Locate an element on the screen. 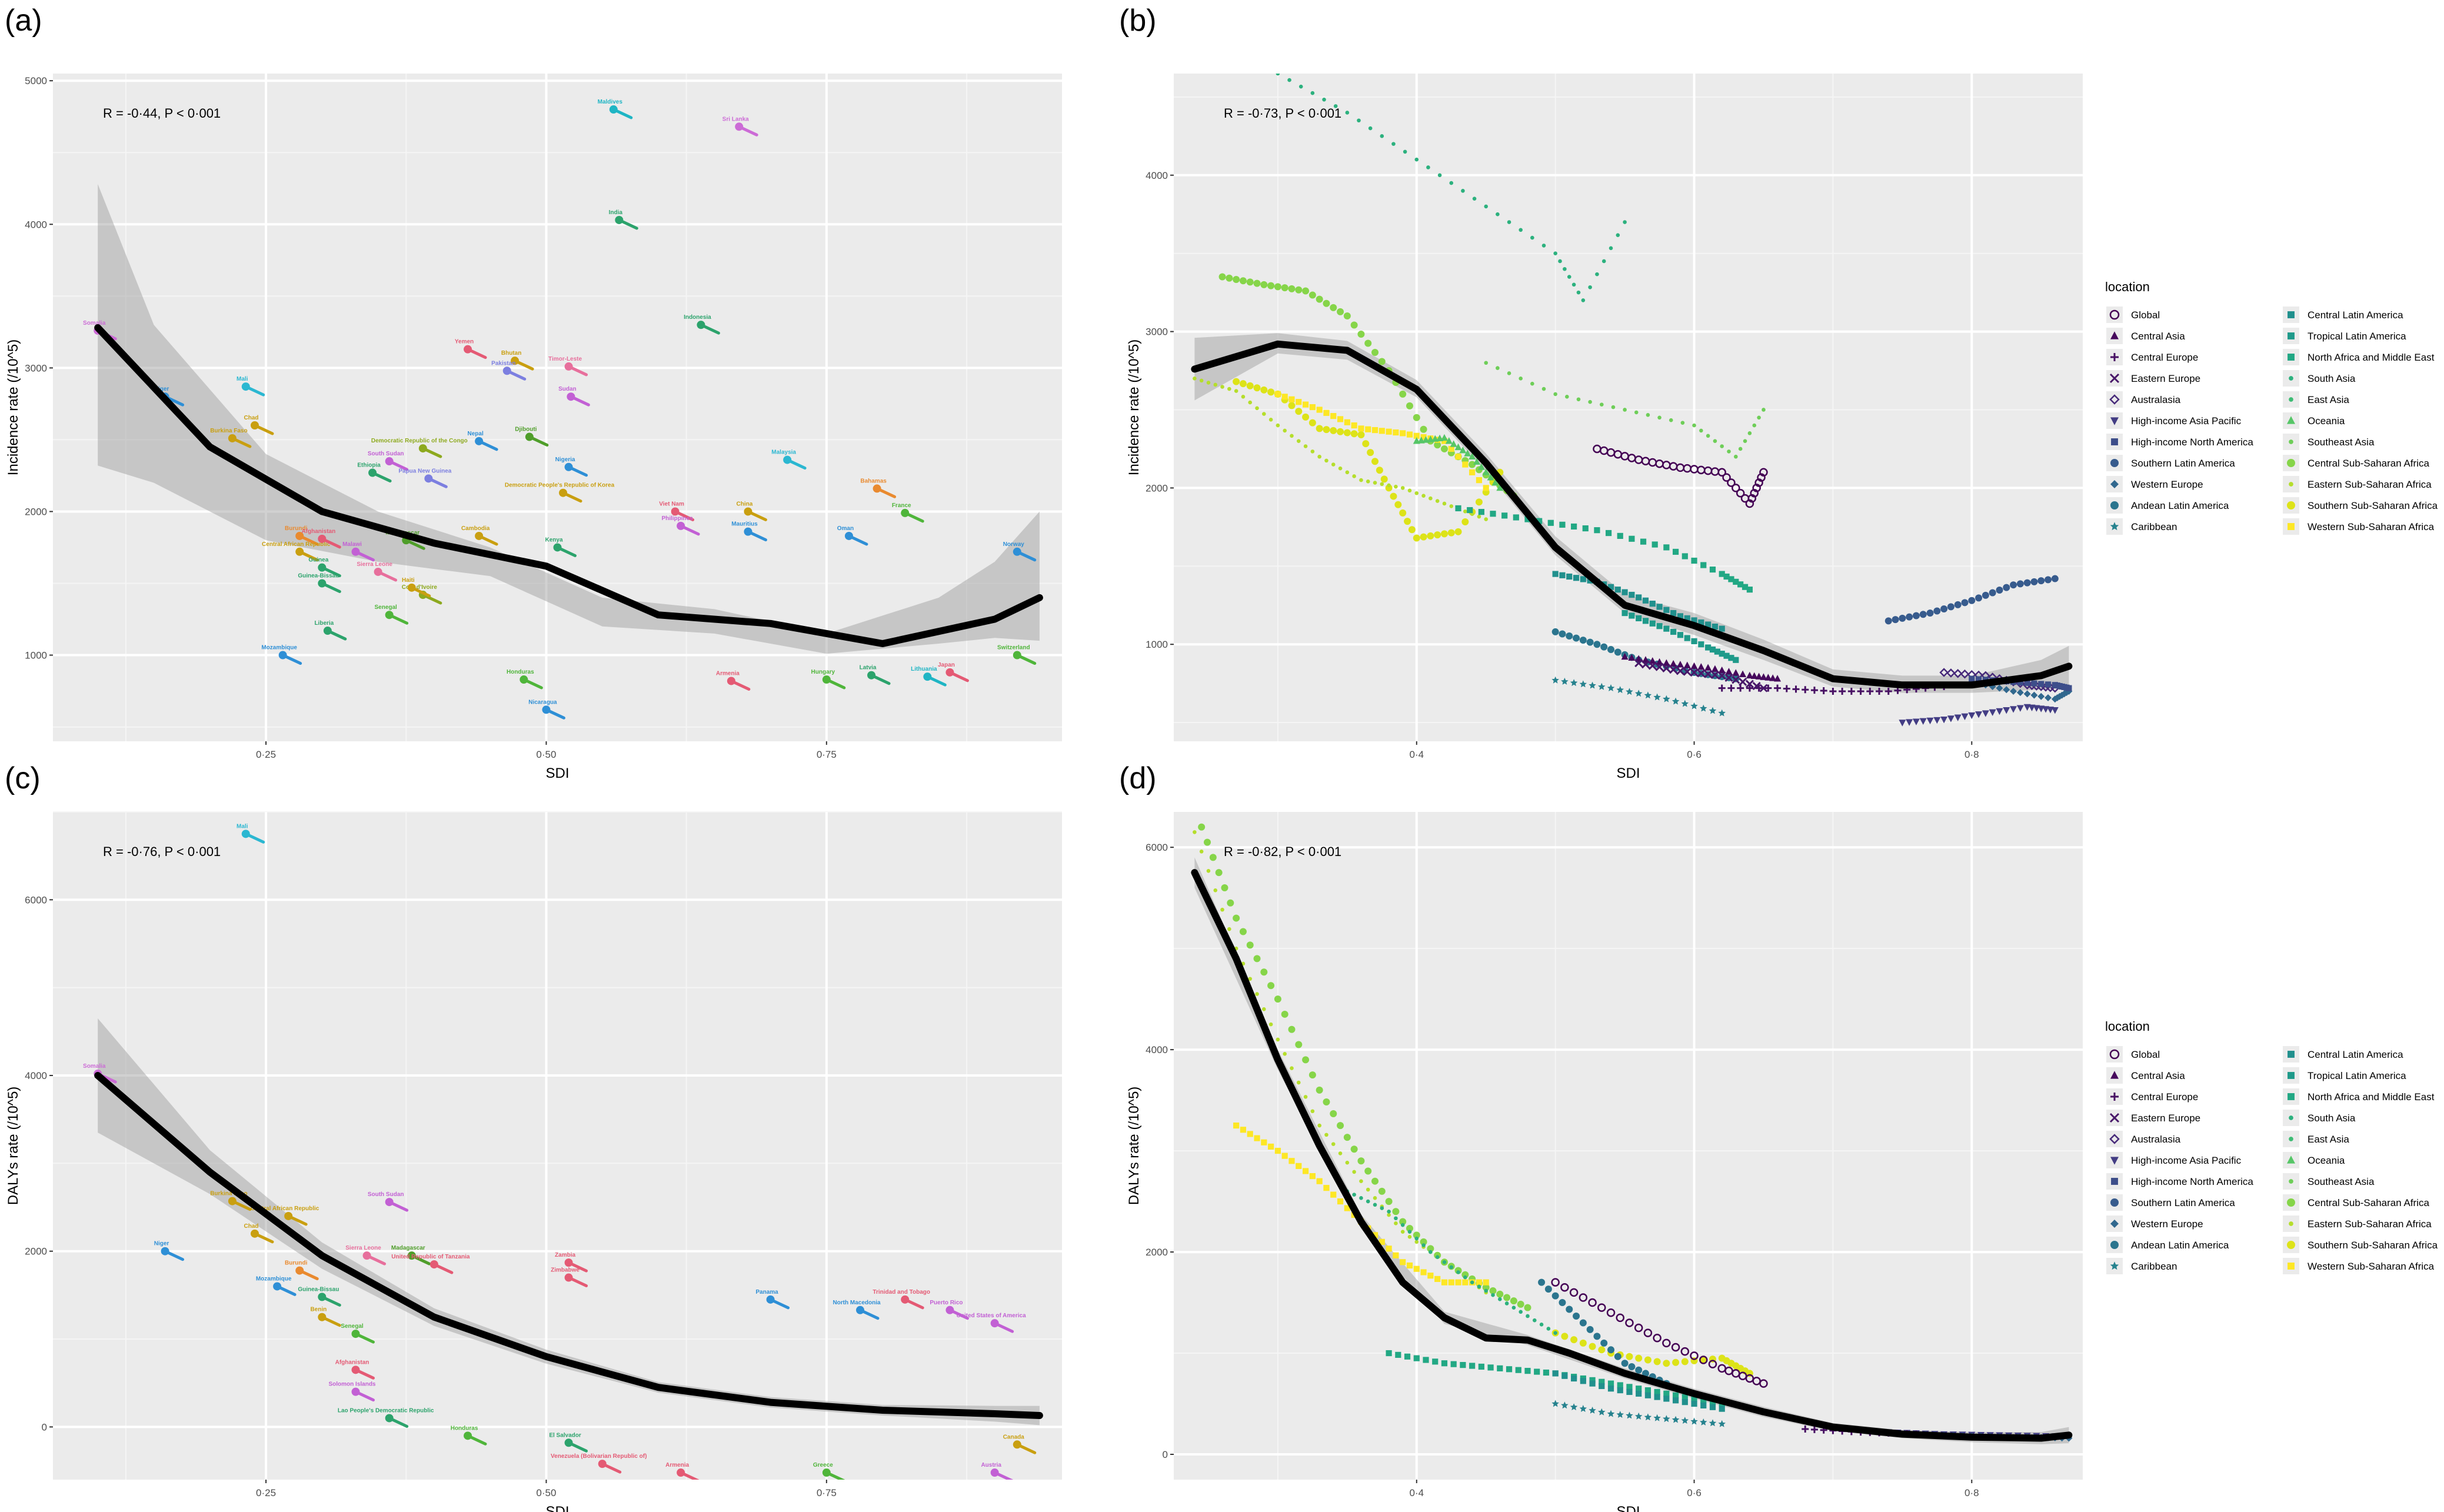 This screenshot has width=2444, height=1512. legend-item: Global is located at coordinates (2133, 315).